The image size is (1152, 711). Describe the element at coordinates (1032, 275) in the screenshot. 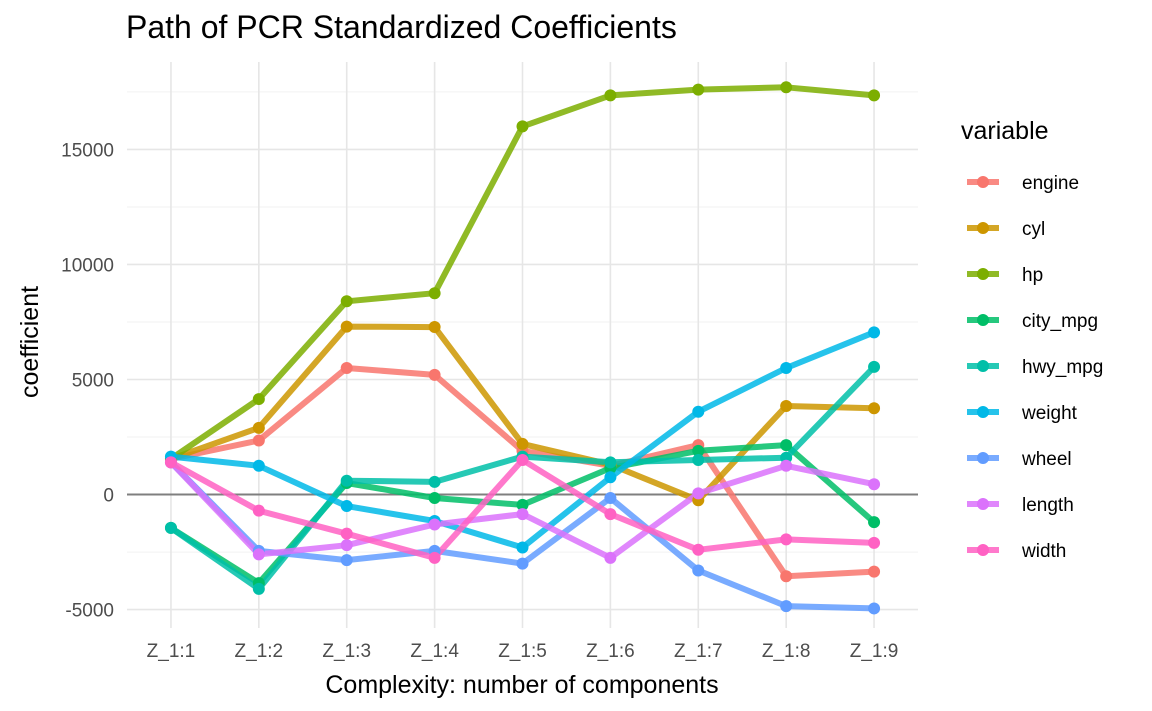

I see `legend-label: hp` at that location.